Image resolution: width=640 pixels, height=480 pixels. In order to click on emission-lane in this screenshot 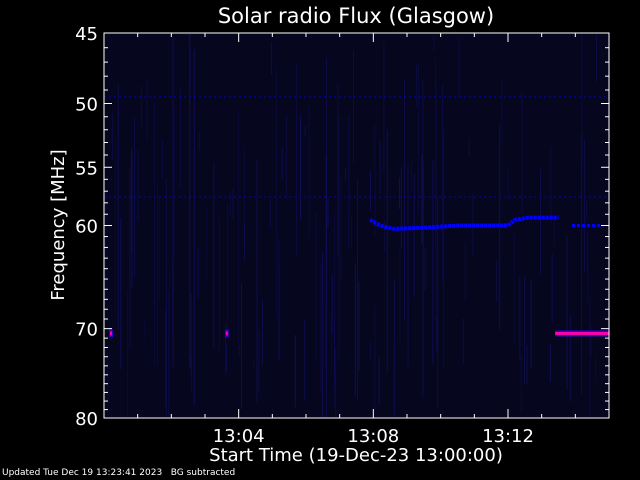, I will do `click(463, 223)`.